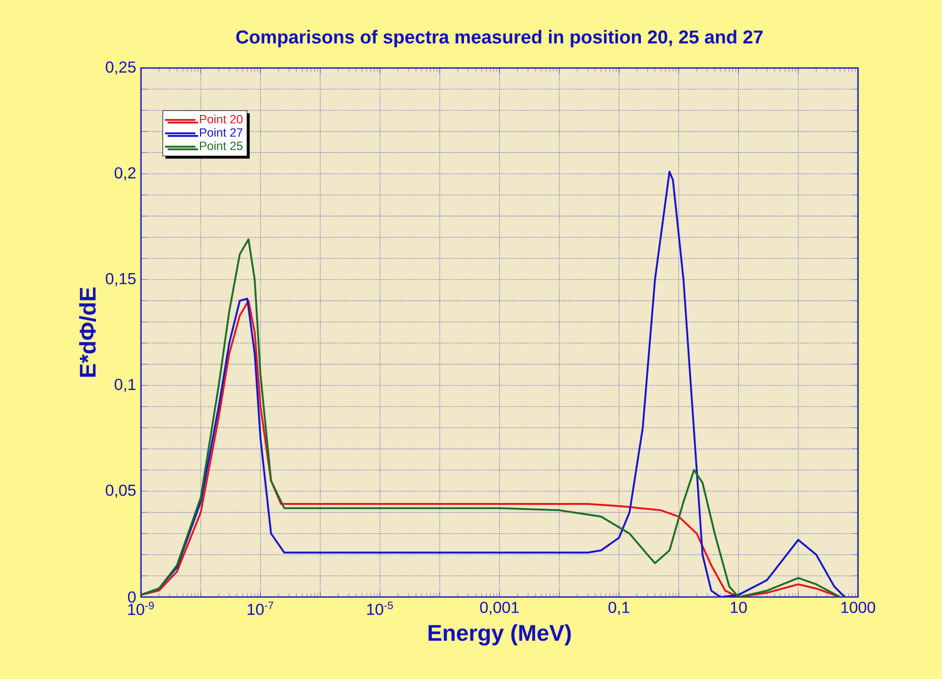 The image size is (942, 679). I want to click on legend-label: Point 25, so click(221, 145).